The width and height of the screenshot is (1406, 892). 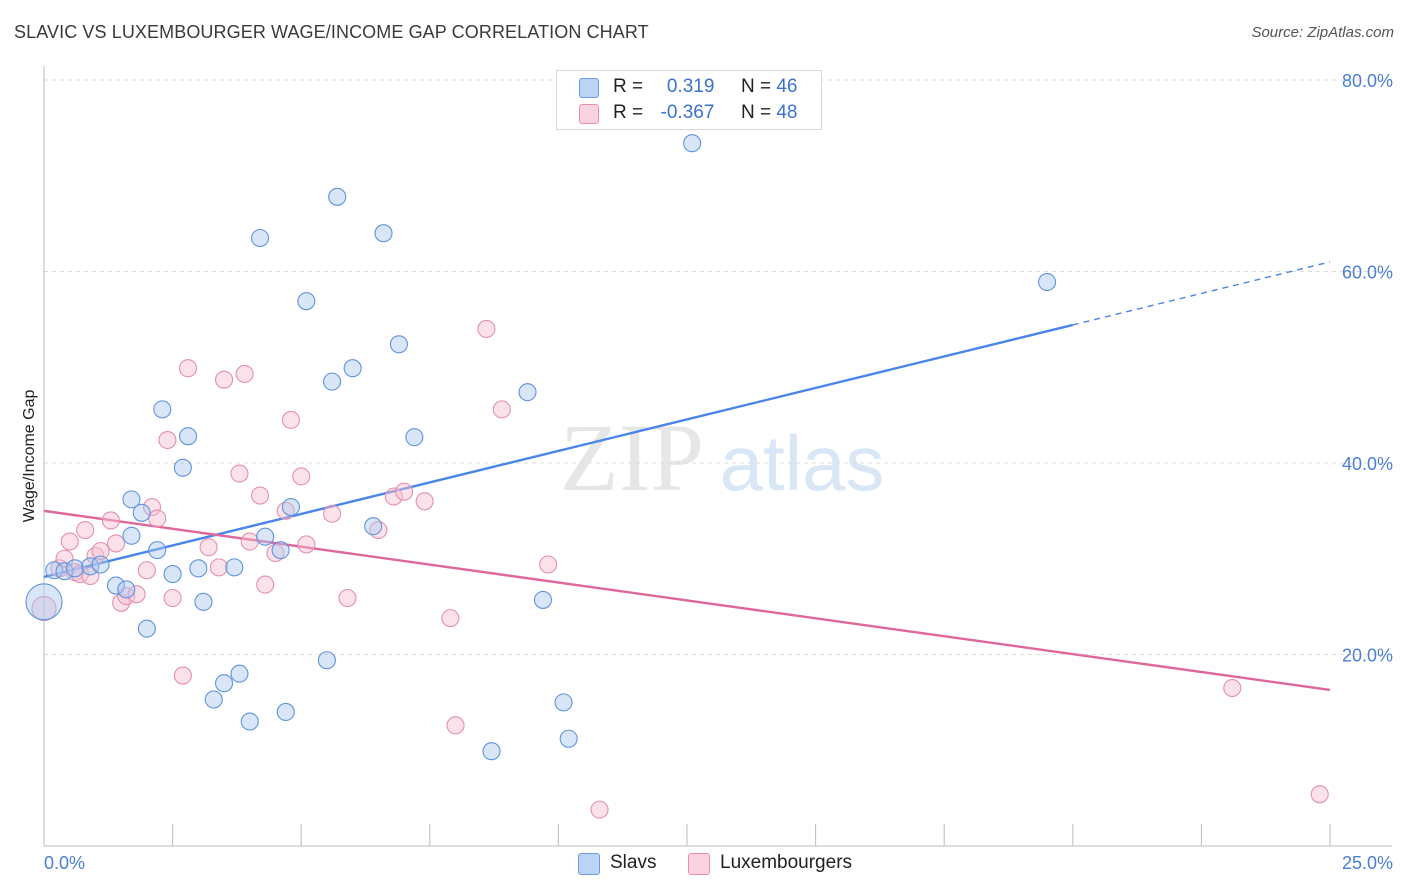 I want to click on watermark: ZIP atlas, so click(x=722, y=457).